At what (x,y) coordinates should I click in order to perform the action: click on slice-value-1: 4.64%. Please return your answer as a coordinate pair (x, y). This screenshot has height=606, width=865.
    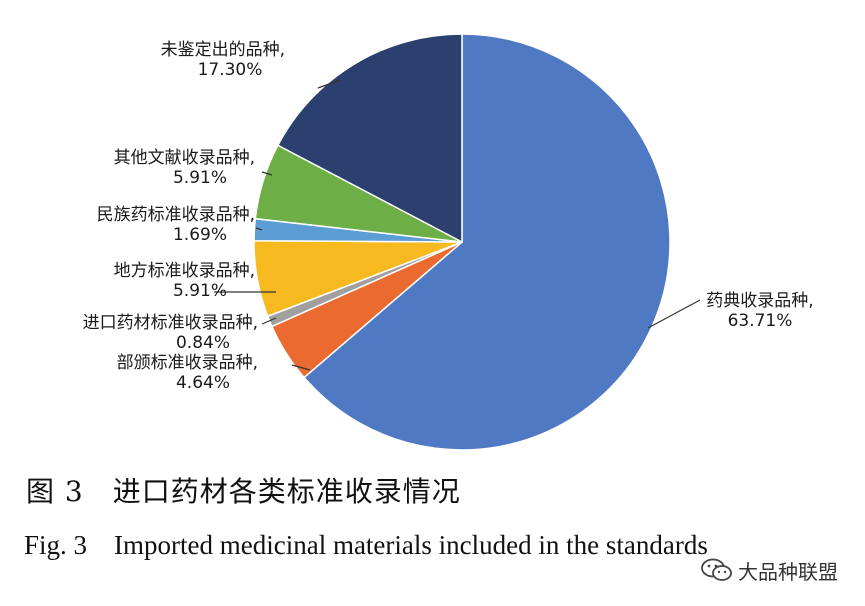
    Looking at the image, I should click on (203, 383).